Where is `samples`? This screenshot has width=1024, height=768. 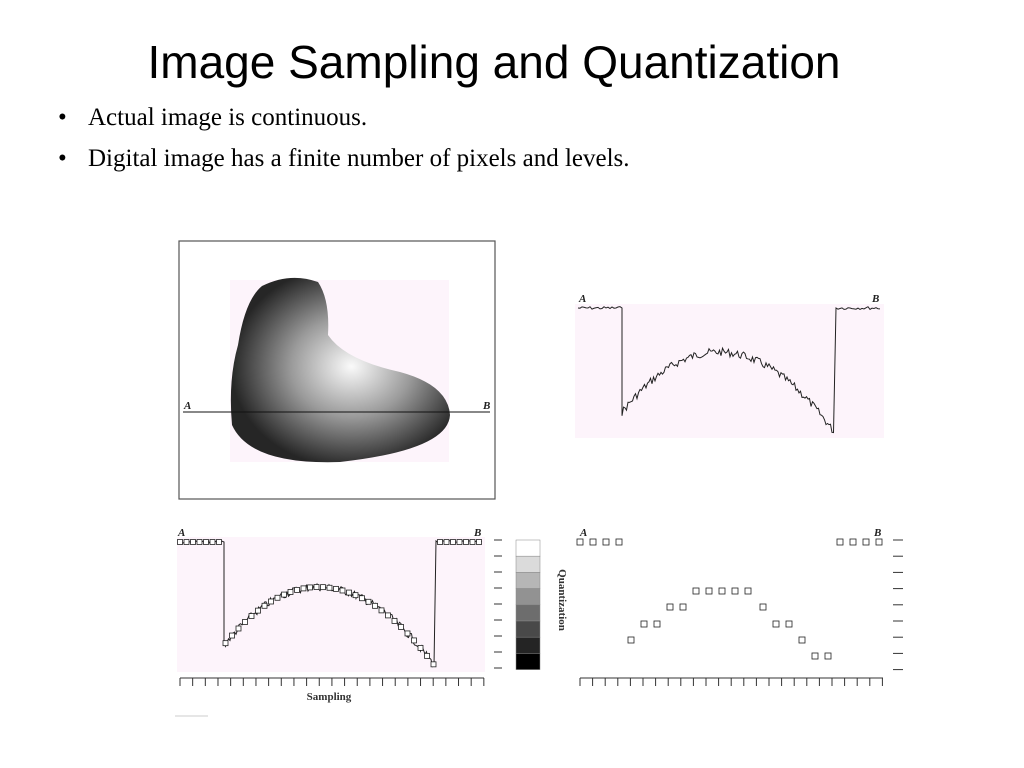
samples is located at coordinates (329, 603).